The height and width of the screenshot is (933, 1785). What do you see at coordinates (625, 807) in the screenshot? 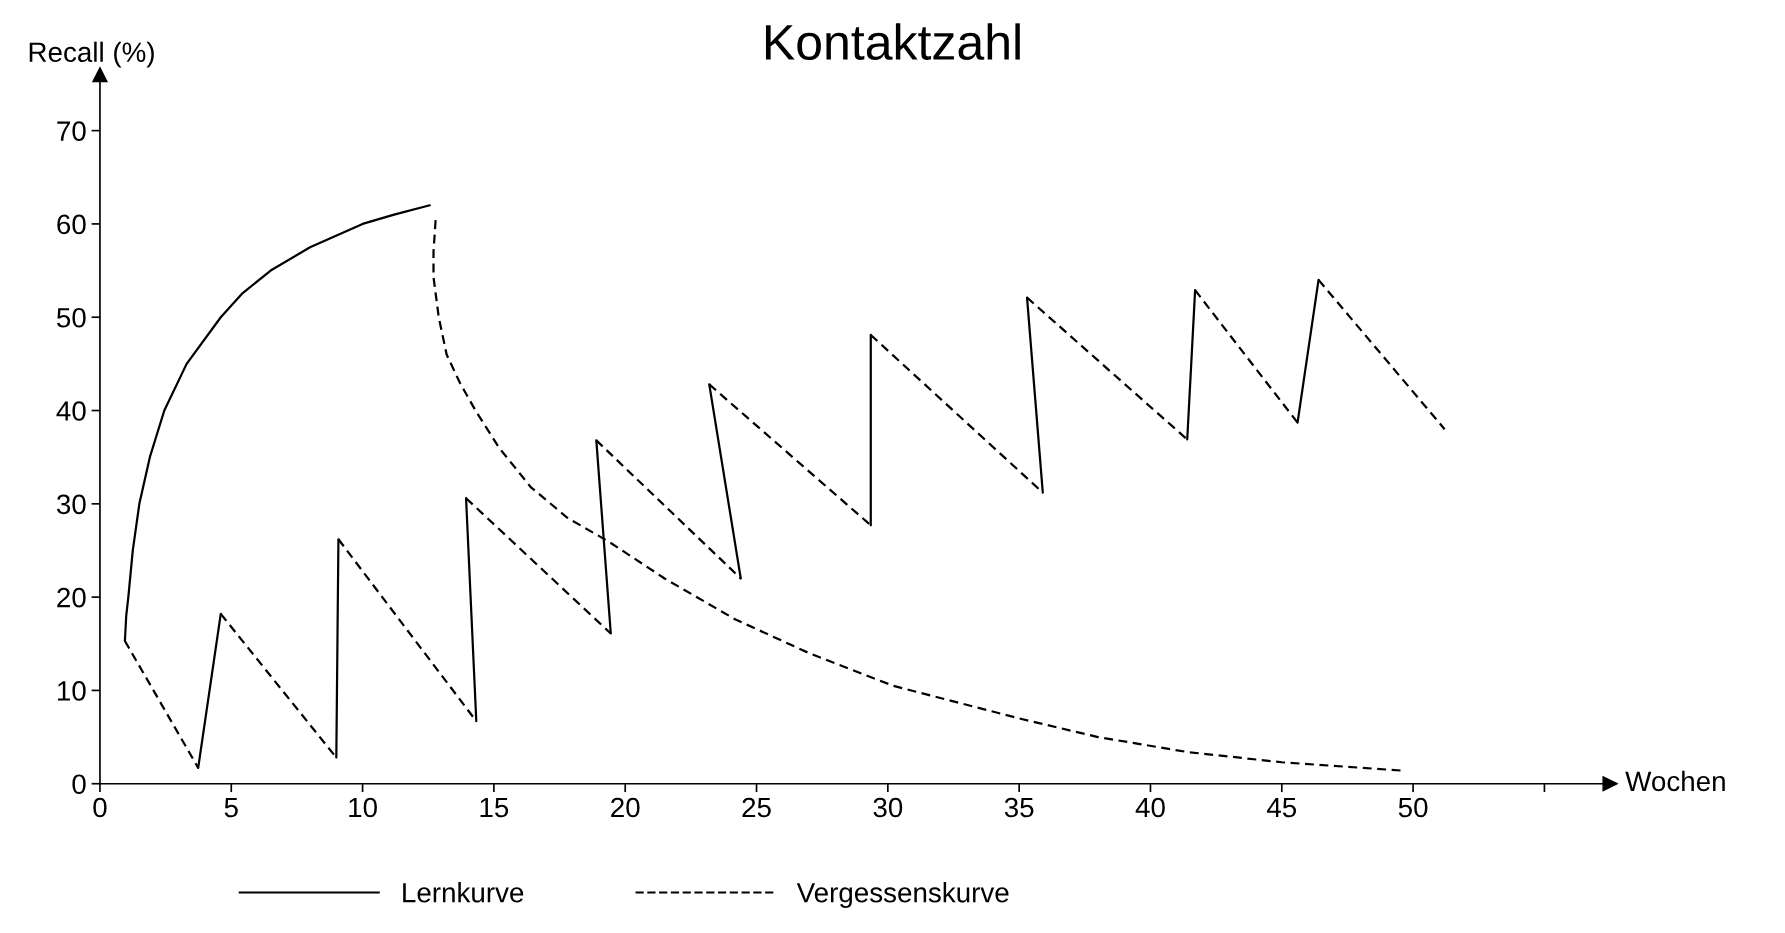
I see `x-tick-label: 20` at bounding box center [625, 807].